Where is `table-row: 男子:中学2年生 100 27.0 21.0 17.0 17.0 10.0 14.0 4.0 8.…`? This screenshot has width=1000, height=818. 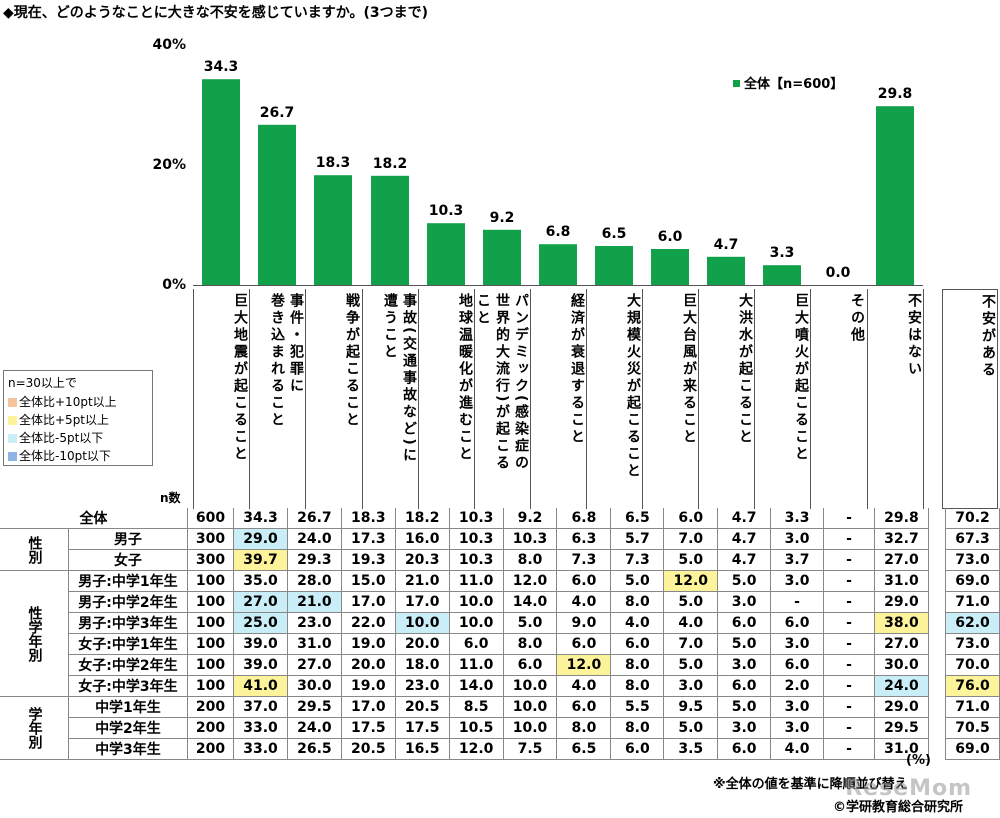 table-row: 男子:中学2年生 100 27.0 21.0 17.0 17.0 10.0 14.0 4.0 8.… is located at coordinates (500, 602).